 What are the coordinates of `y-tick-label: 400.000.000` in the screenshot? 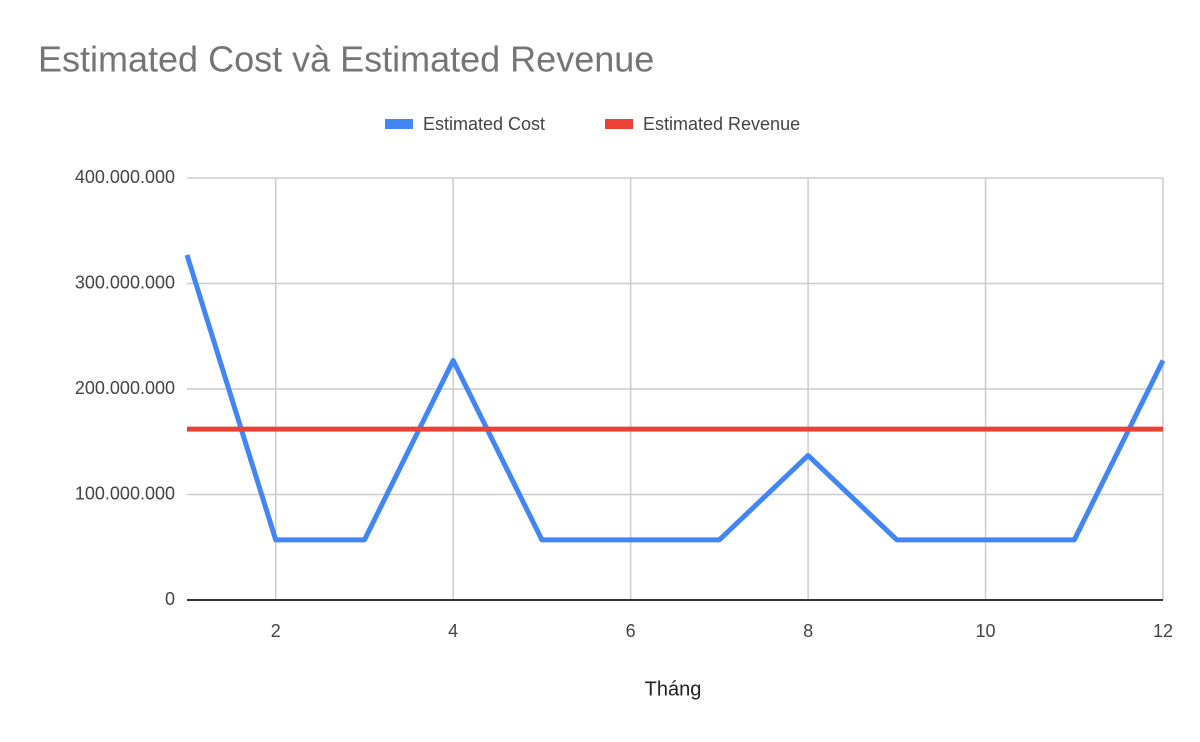 It's located at (125, 177).